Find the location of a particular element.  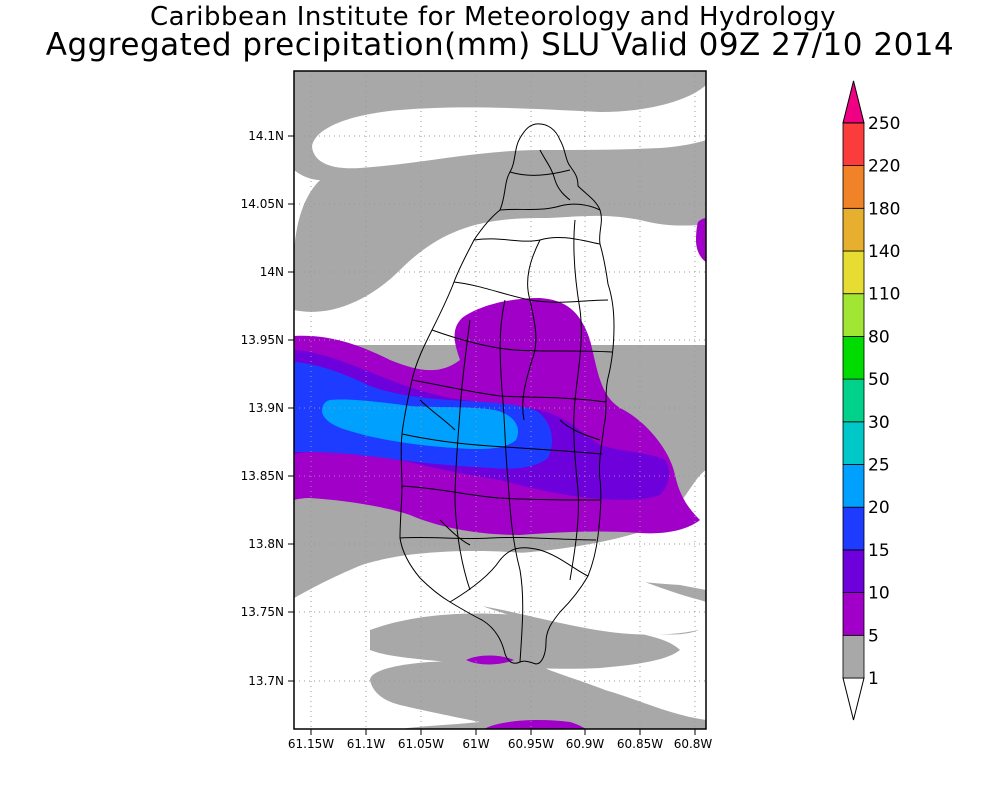

lat-label: 13.9N is located at coordinates (266, 408).